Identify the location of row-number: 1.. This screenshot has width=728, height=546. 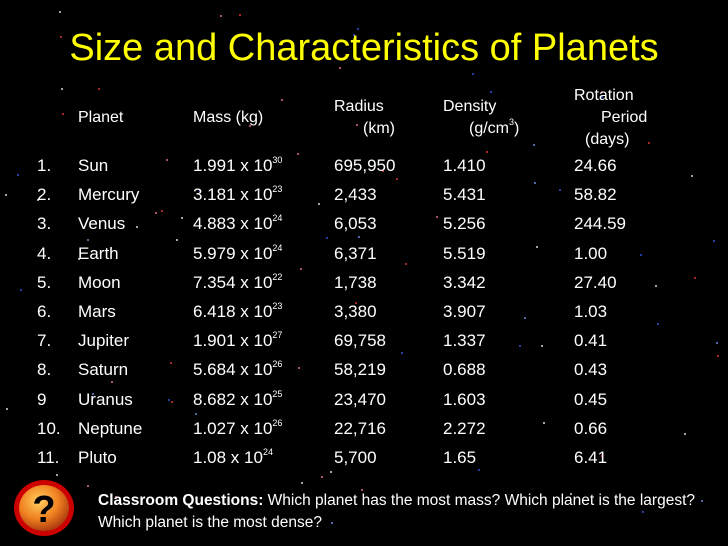
(44, 165).